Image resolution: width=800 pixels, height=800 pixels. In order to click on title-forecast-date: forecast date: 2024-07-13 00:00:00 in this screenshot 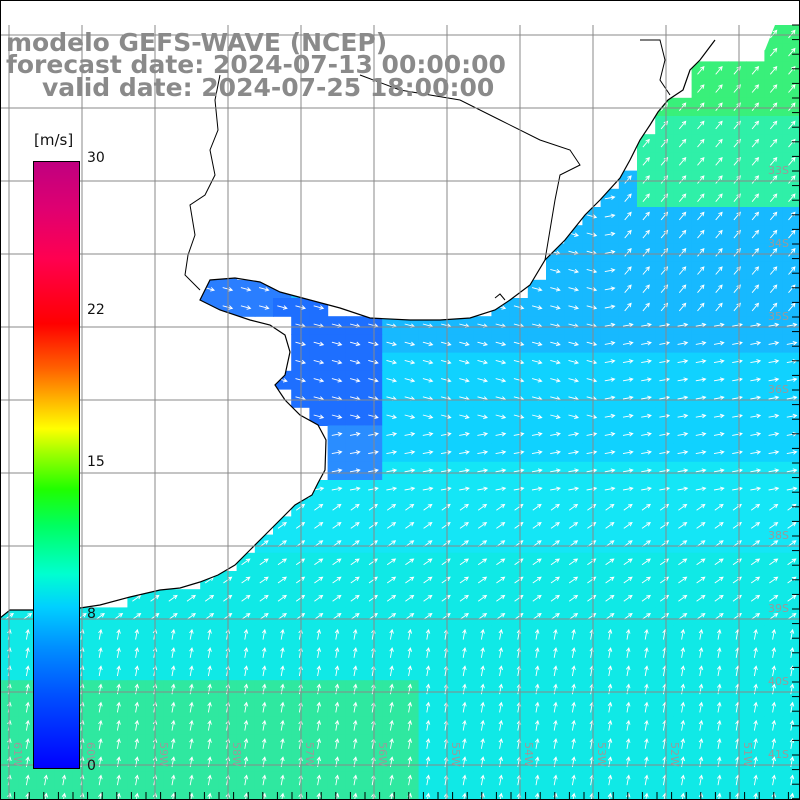, I will do `click(256, 64)`.